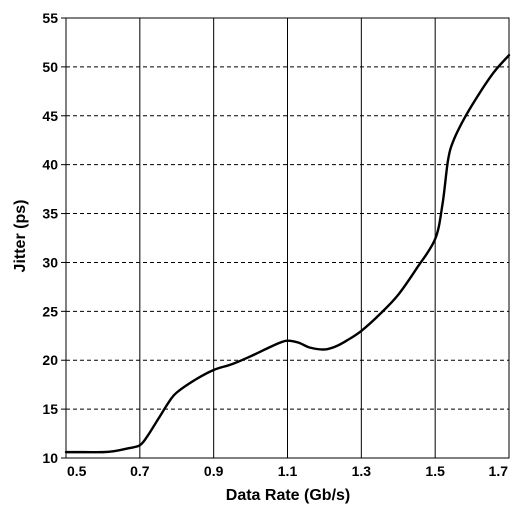 Image resolution: width=521 pixels, height=512 pixels. Describe the element at coordinates (50, 458) in the screenshot. I see `y-tick-label: 10` at that location.